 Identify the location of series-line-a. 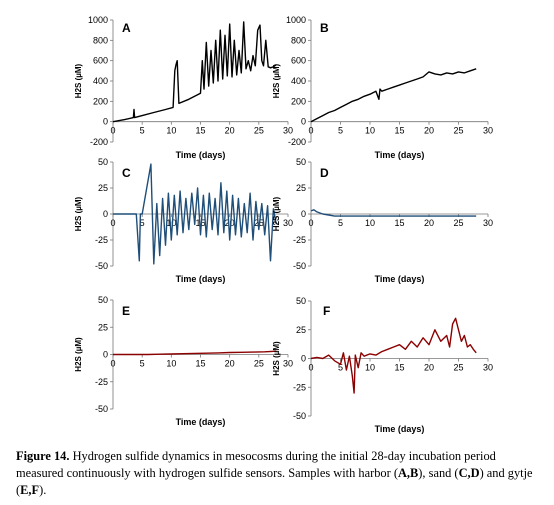
(194, 72).